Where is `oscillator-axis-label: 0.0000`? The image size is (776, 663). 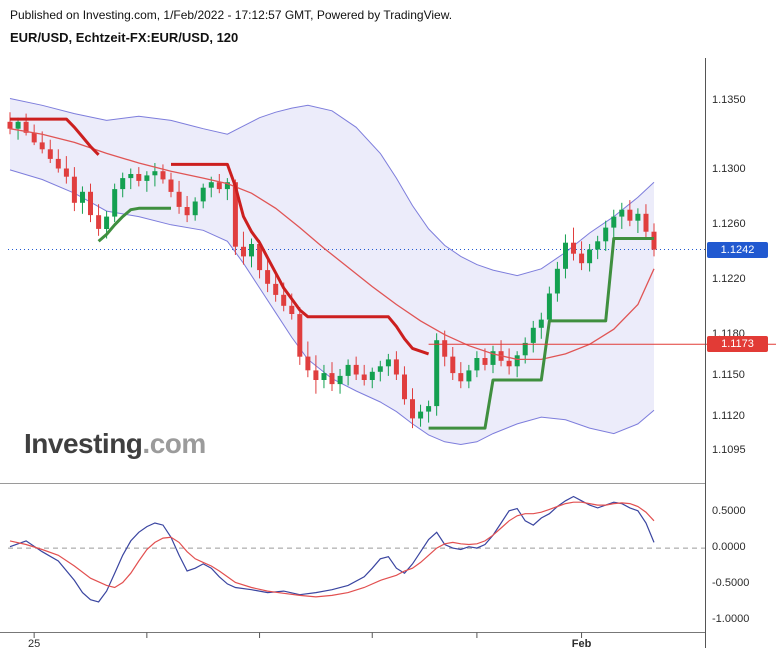
oscillator-axis-label: 0.0000 is located at coordinates (729, 547).